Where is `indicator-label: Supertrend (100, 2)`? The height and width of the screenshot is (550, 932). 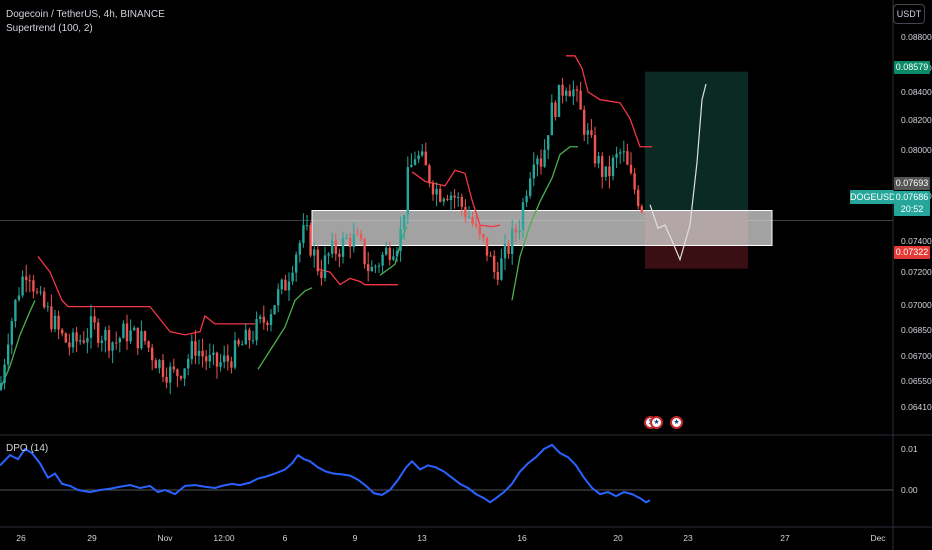 indicator-label: Supertrend (100, 2) is located at coordinates (49, 28).